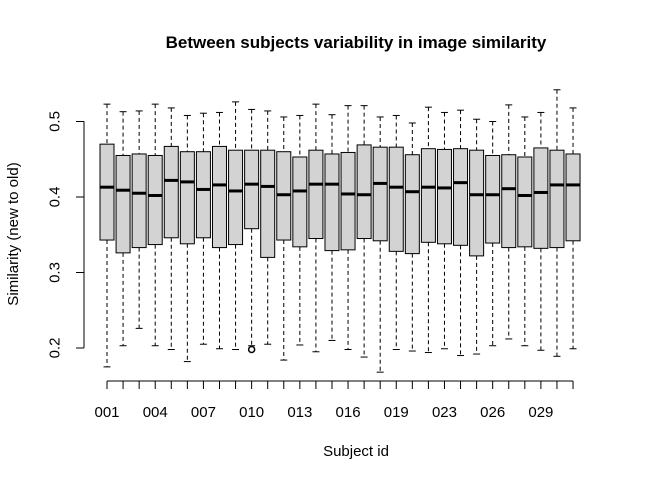  I want to click on y-axis: 0.2 0.3 0.4 0.5, so click(65, 235).